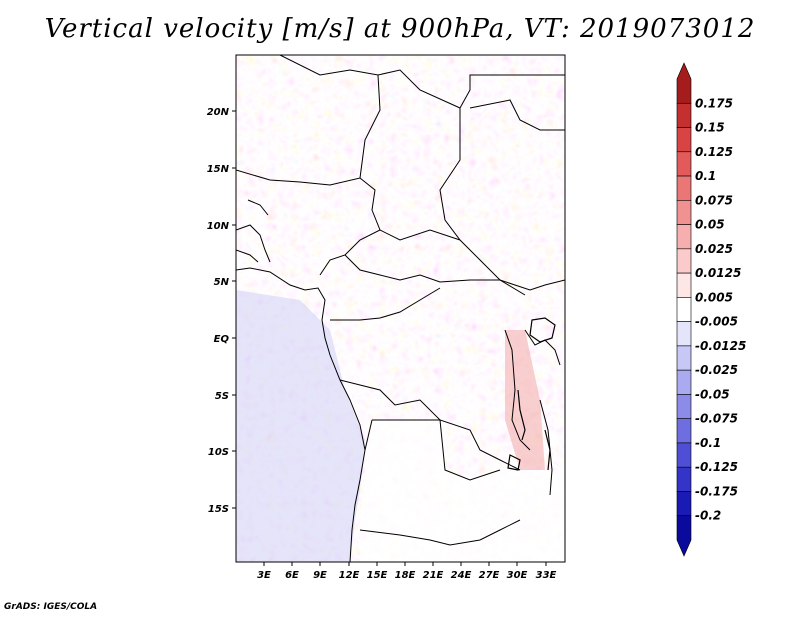 This screenshot has height=618, width=800. What do you see at coordinates (461, 575) in the screenshot?
I see `lon-label: 24E` at bounding box center [461, 575].